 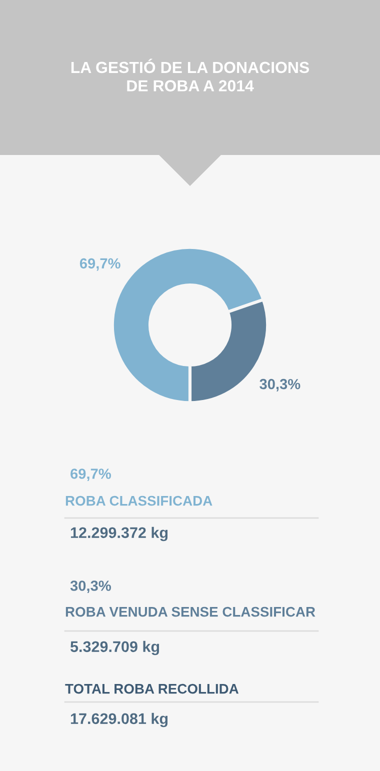 What do you see at coordinates (115, 648) in the screenshot?
I see `text: 5.329.709 kg` at bounding box center [115, 648].